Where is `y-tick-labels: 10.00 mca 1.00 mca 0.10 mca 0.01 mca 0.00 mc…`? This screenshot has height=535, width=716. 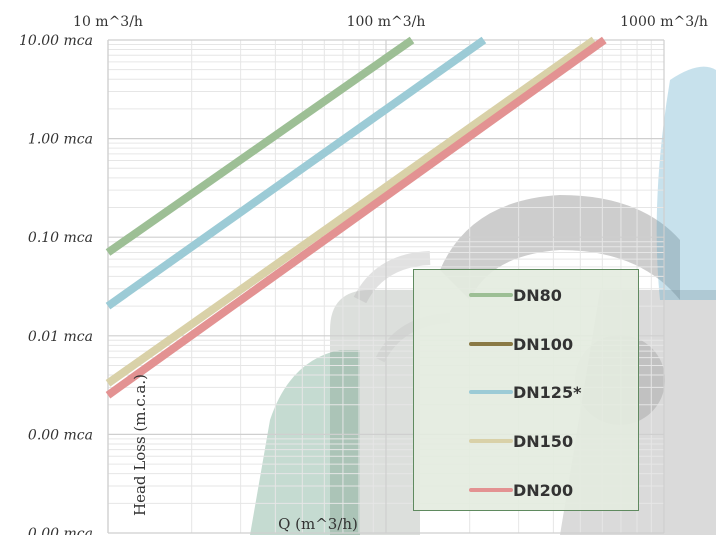
y-tick-labels: 10.00 mca 1.00 mca 0.10 mca 0.01 mca 0.00 mc… is located at coordinates (56, 284).